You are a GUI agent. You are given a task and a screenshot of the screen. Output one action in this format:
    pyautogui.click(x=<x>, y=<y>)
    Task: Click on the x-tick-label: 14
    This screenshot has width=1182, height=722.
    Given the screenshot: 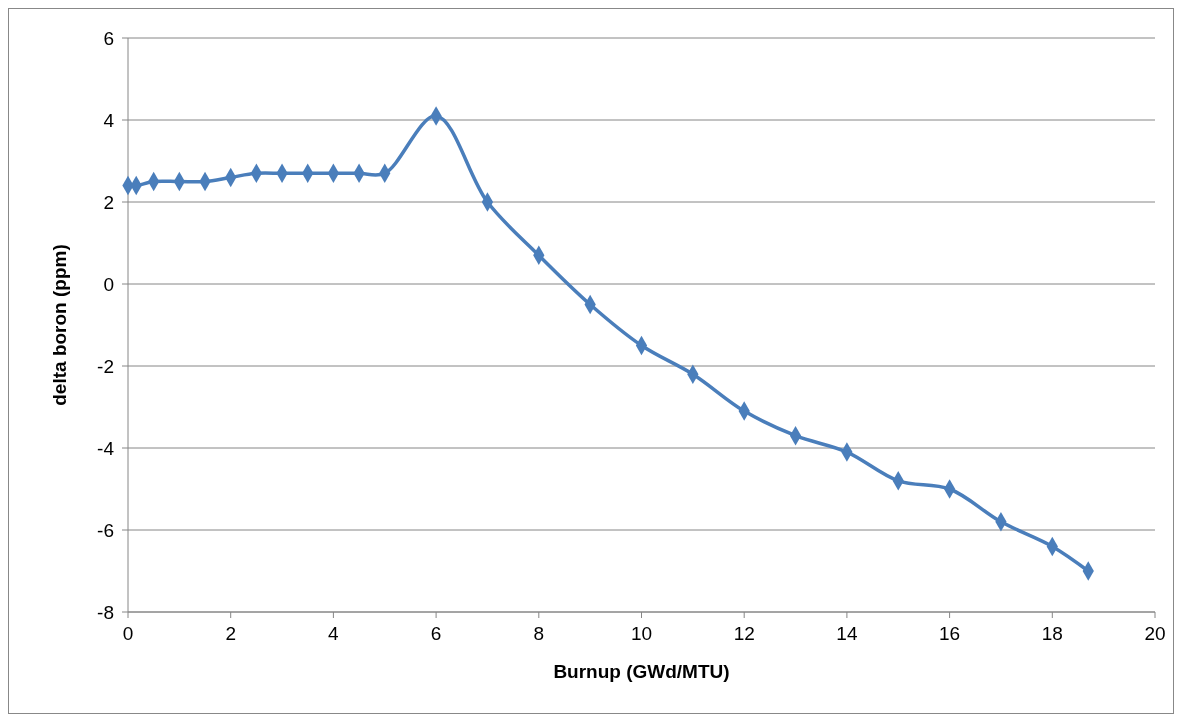 What is the action you would take?
    pyautogui.click(x=847, y=633)
    